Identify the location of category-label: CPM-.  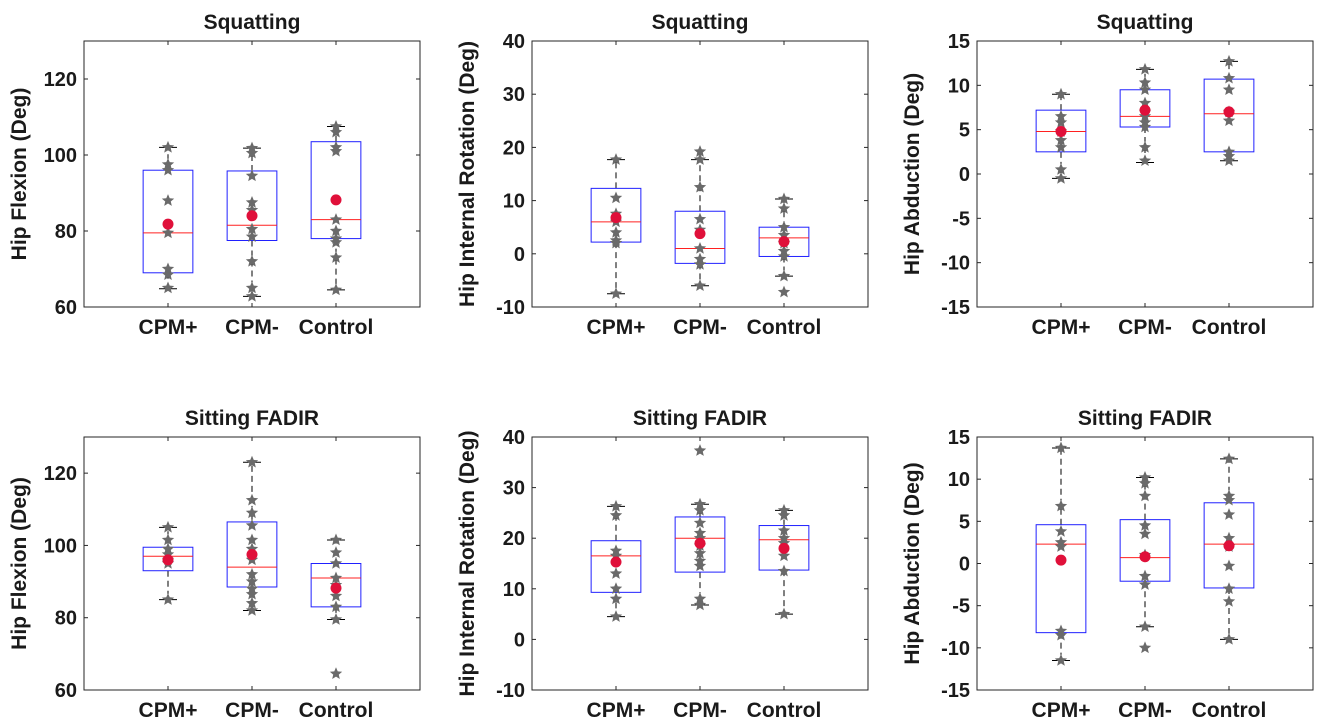
(700, 710).